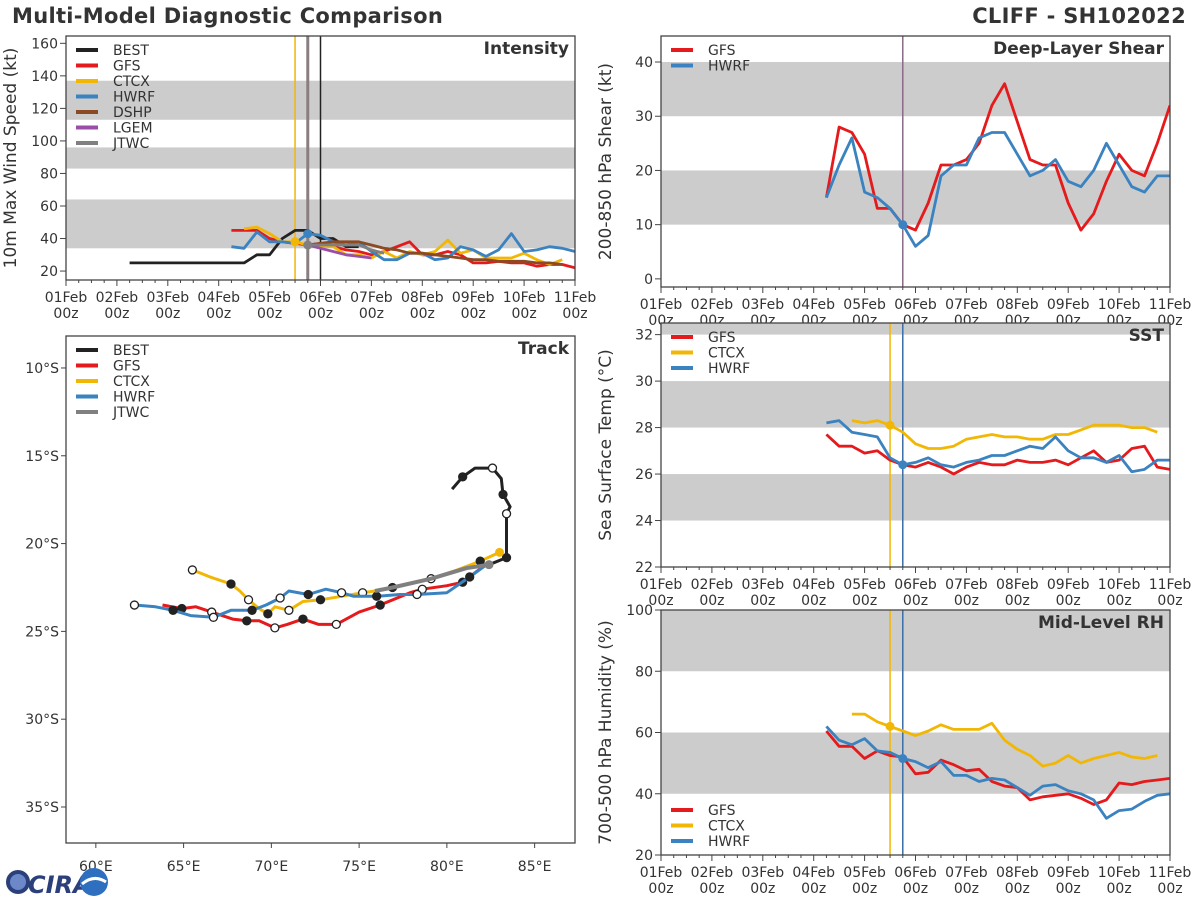  What do you see at coordinates (644, 734) in the screenshot?
I see `y-tick-label: 60` at bounding box center [644, 734].